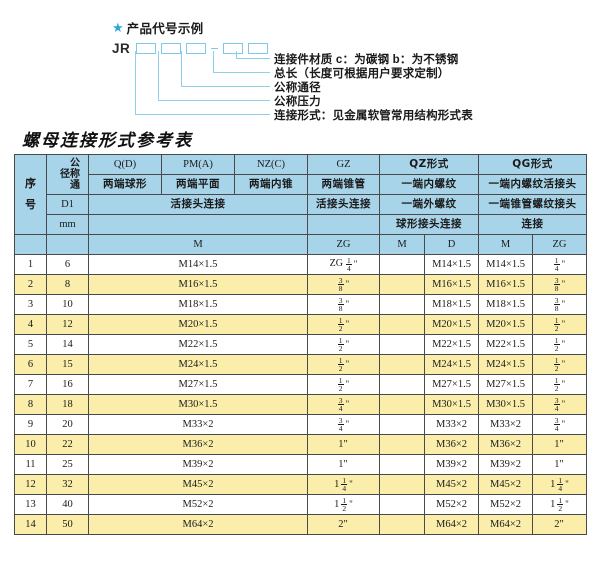  I want to click on header-end-pma: 两端平面, so click(198, 184).